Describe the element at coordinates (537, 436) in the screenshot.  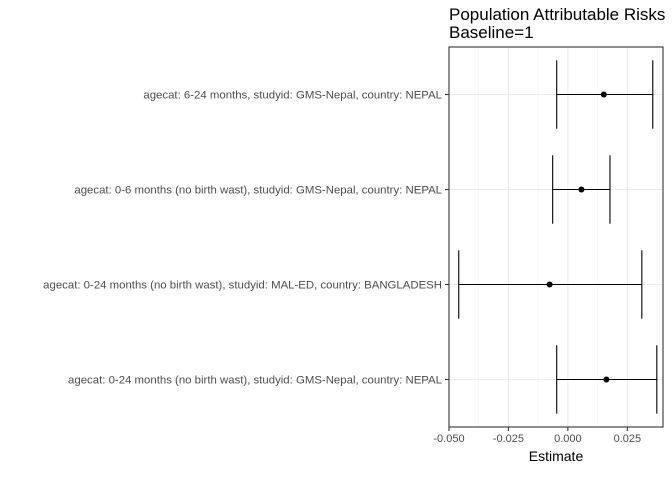
I see `x-axis: -0.050 -0.025 0.000 0.025` at that location.